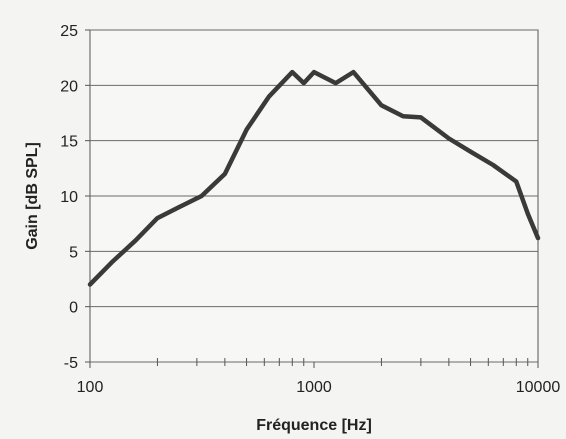 The image size is (566, 439). I want to click on y-tick-label: -5, so click(71, 363).